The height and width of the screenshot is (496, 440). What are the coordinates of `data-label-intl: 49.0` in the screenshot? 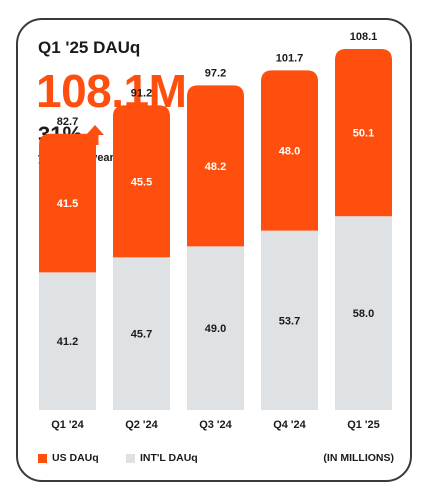 It's located at (215, 329).